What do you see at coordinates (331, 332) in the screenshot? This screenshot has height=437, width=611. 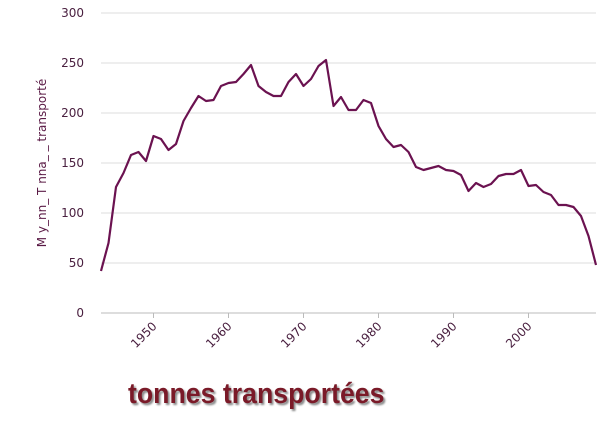 I see `x-axis-ticks: 1950 1960 1970 1980 1990 2000` at bounding box center [331, 332].